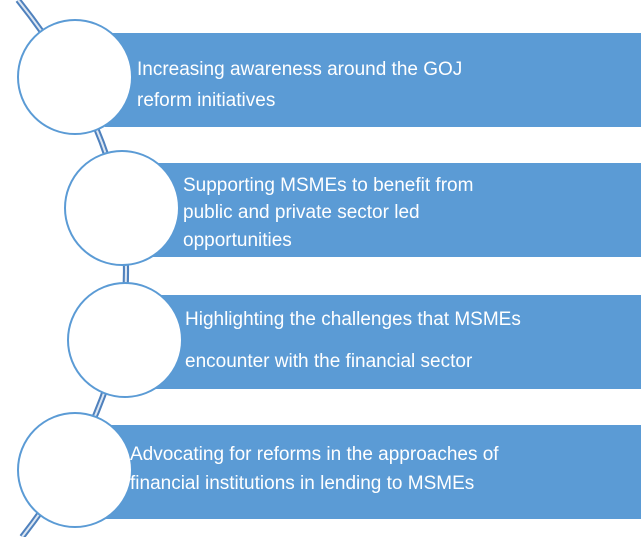 The height and width of the screenshot is (537, 641). What do you see at coordinates (206, 100) in the screenshot?
I see `item-text: reform initiatives` at bounding box center [206, 100].